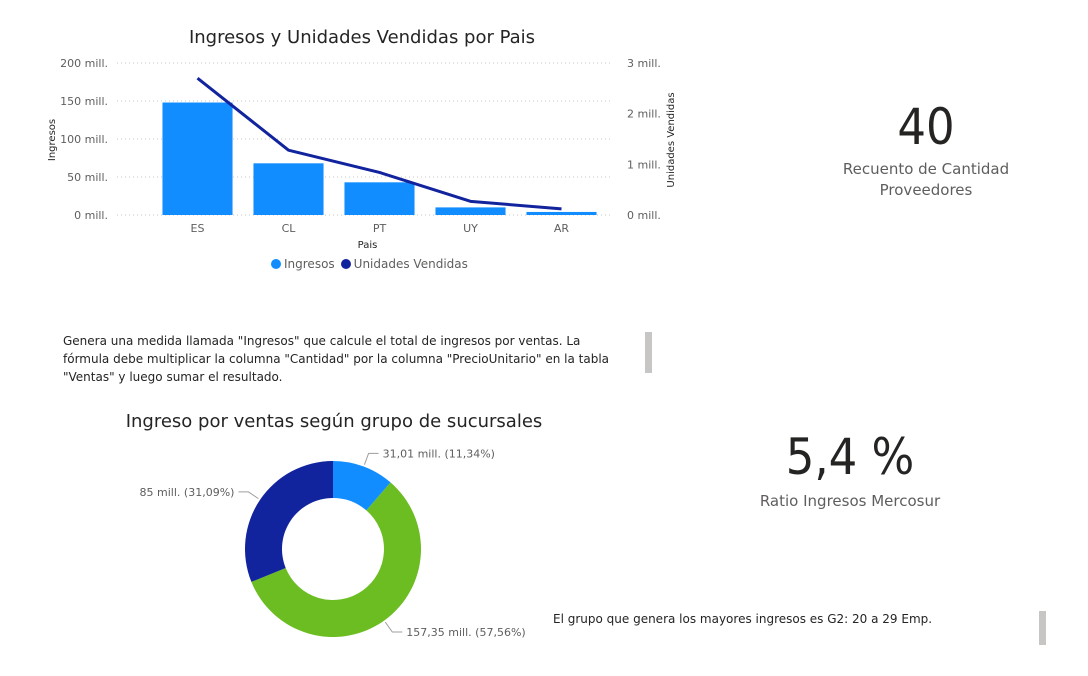 The height and width of the screenshot is (676, 1088). I want to click on y2-tick-label: 3 mill., so click(644, 63).